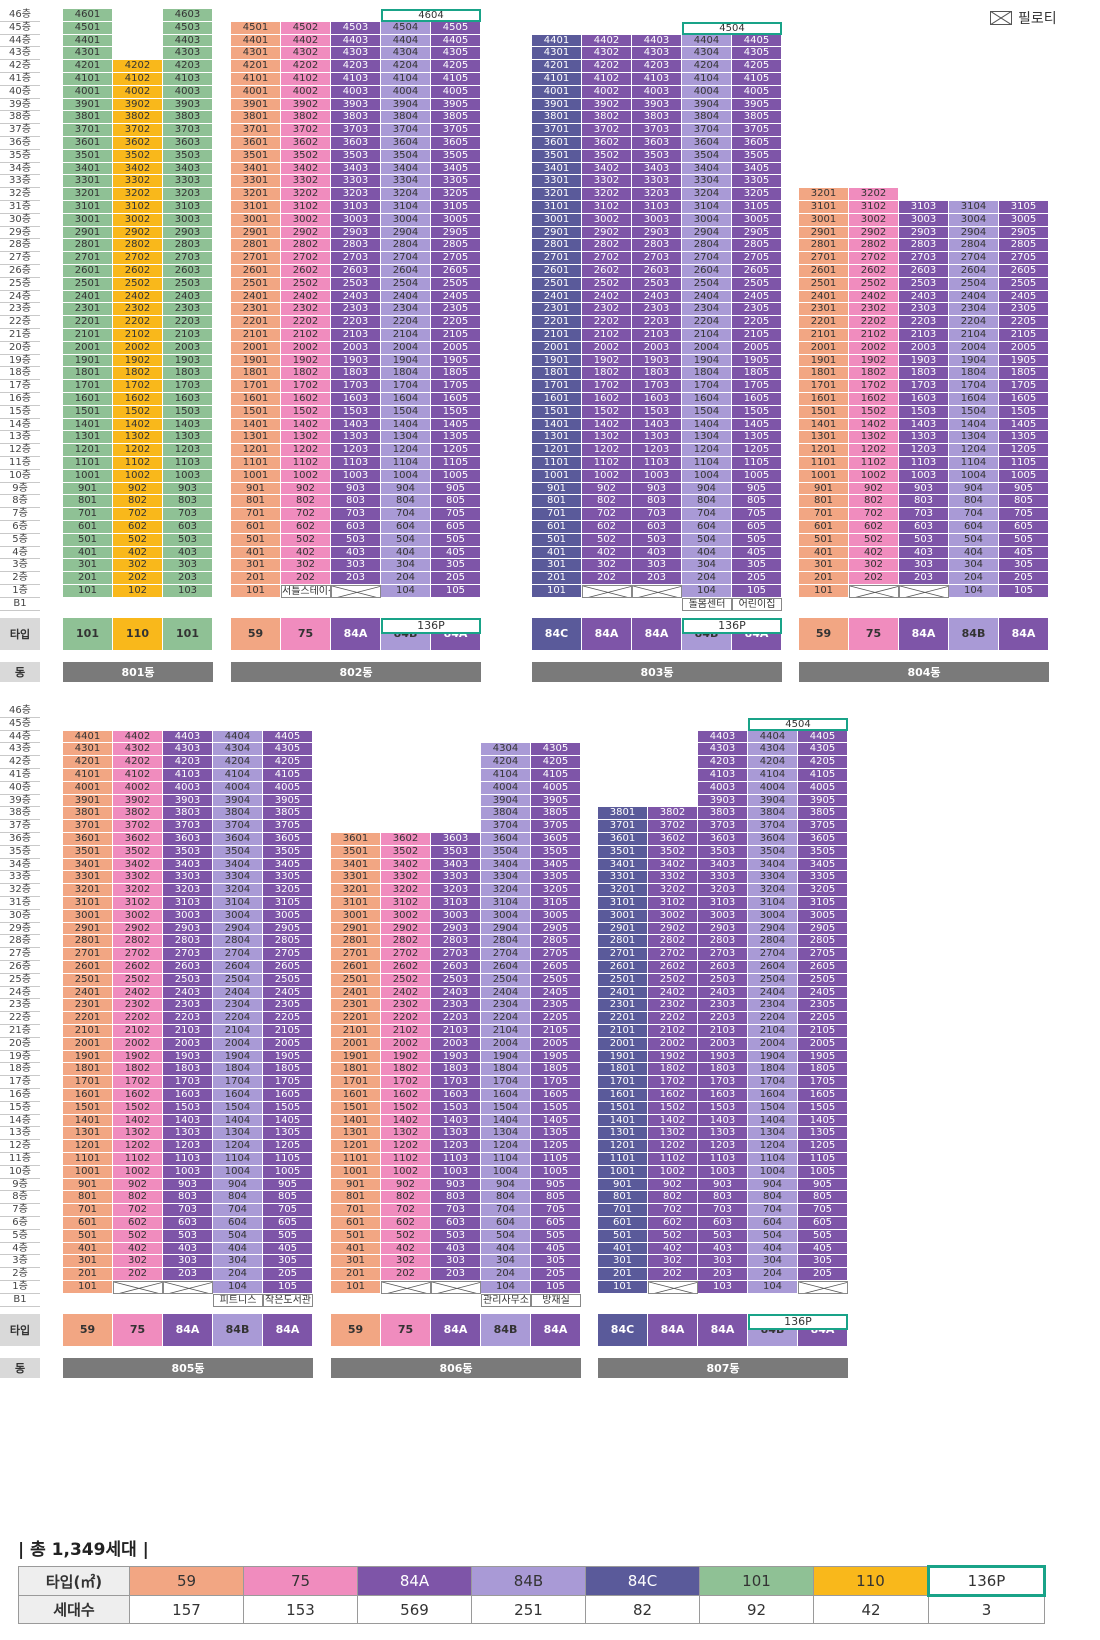 The width and height of the screenshot is (1100, 1640). Describe the element at coordinates (188, 1146) in the screenshot. I see `unit-cell: 1203` at that location.